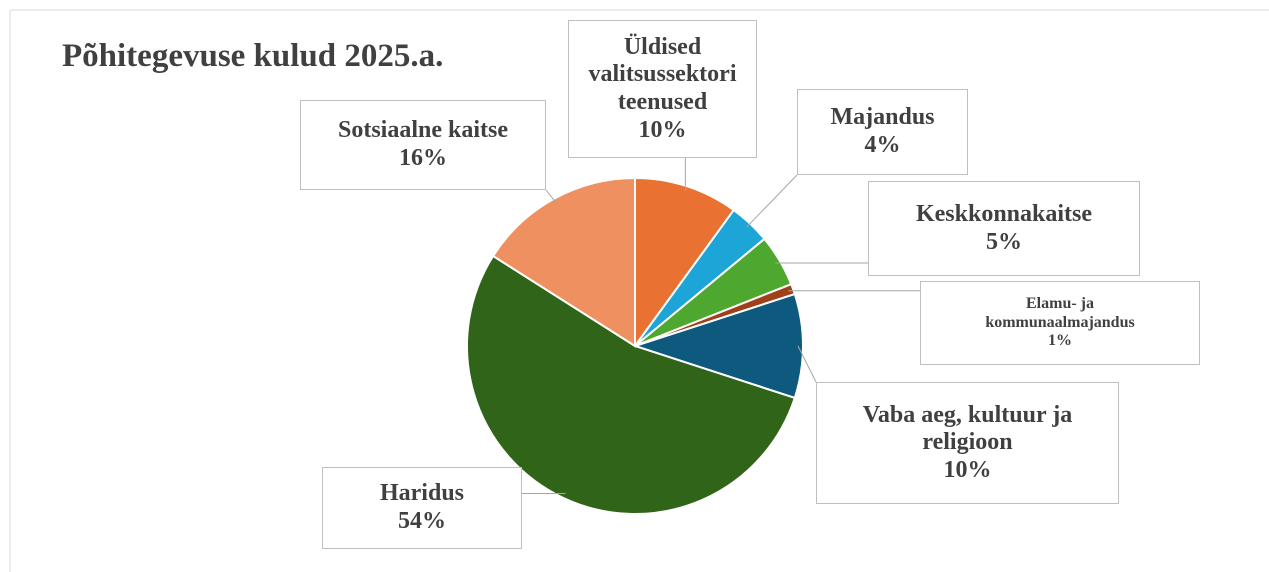 The width and height of the screenshot is (1269, 572). I want to click on category-label: Elamu- ja kommunaalmajandus, so click(1060, 313).